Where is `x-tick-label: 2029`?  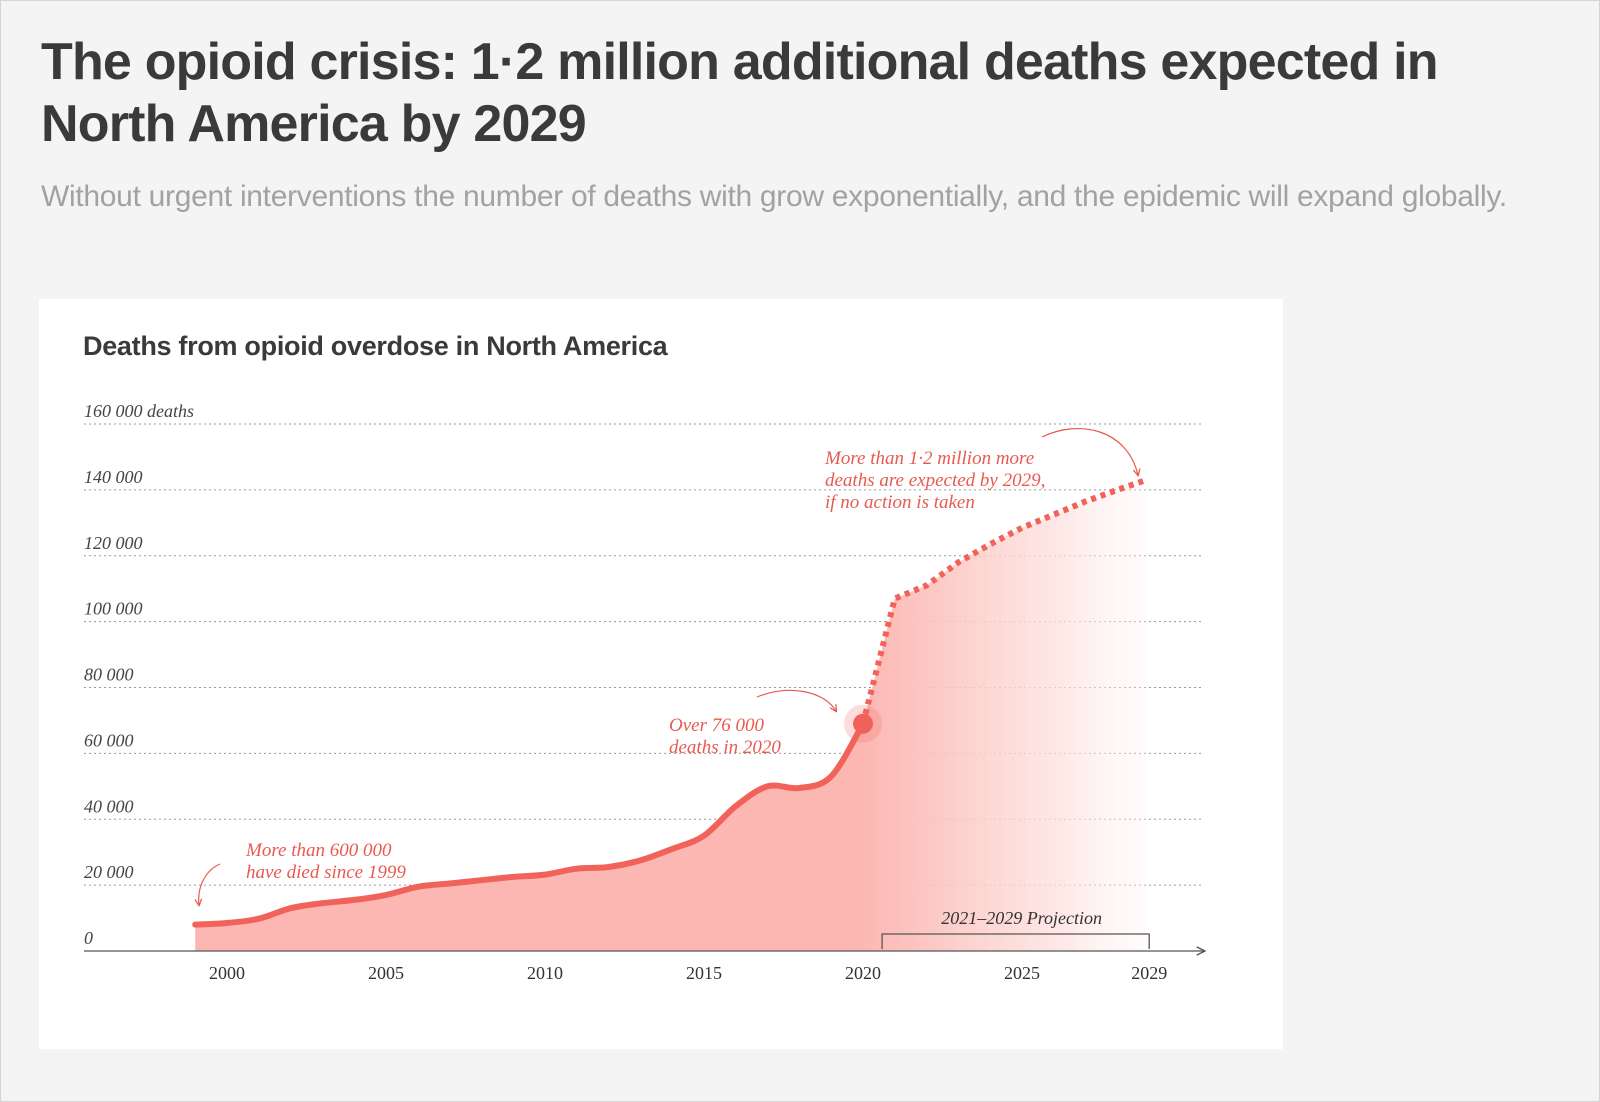
x-tick-label: 2029 is located at coordinates (1149, 973).